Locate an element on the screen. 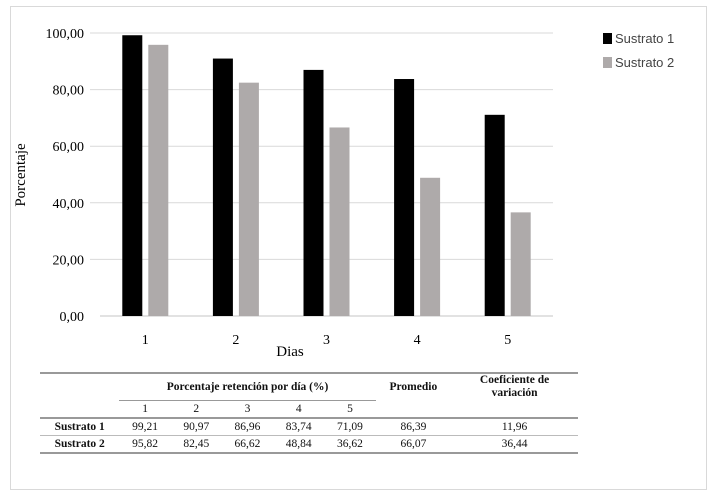  cell: 36,62 is located at coordinates (350, 444).